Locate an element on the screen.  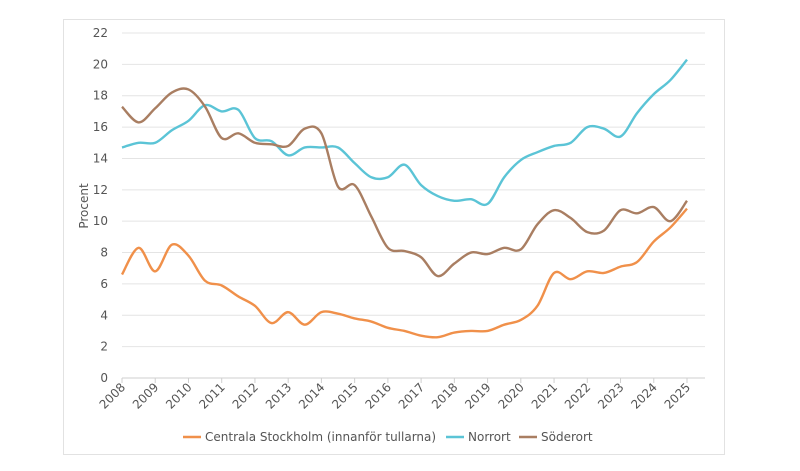
y-tick-label: 8 is located at coordinates (104, 253).